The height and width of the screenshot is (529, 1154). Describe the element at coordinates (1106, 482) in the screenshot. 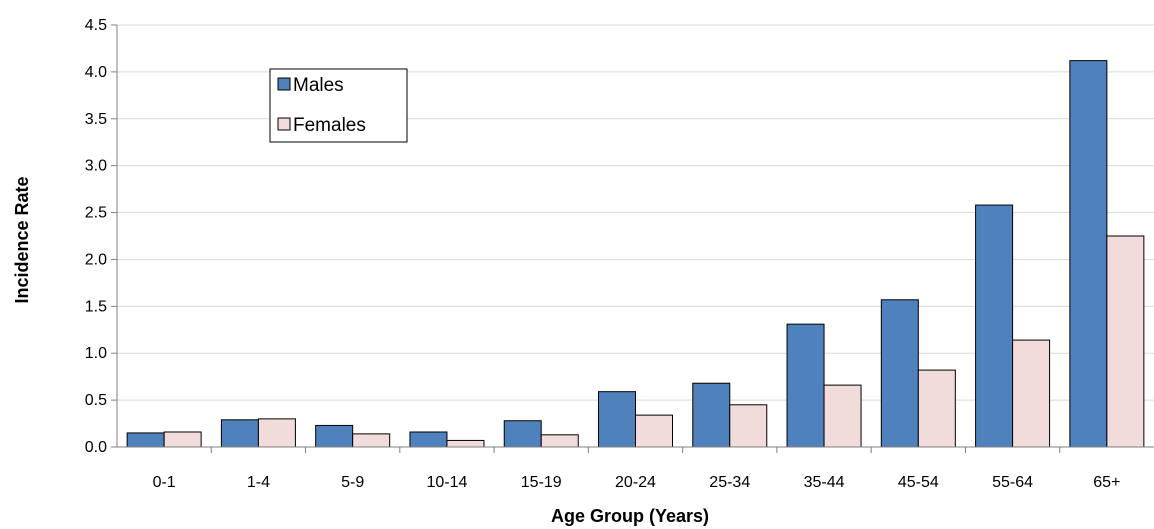

I see `x-tick-label: 65+` at that location.